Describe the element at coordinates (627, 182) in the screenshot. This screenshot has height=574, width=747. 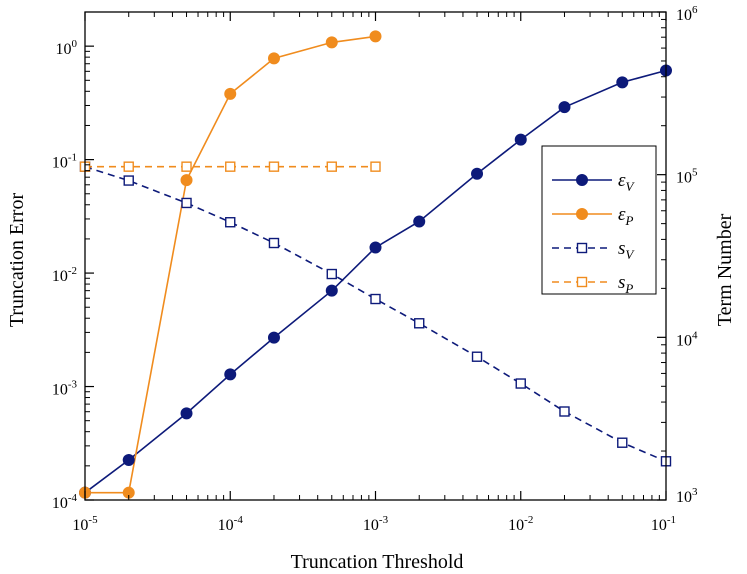
I see `legend-label-eps-v: εV` at that location.